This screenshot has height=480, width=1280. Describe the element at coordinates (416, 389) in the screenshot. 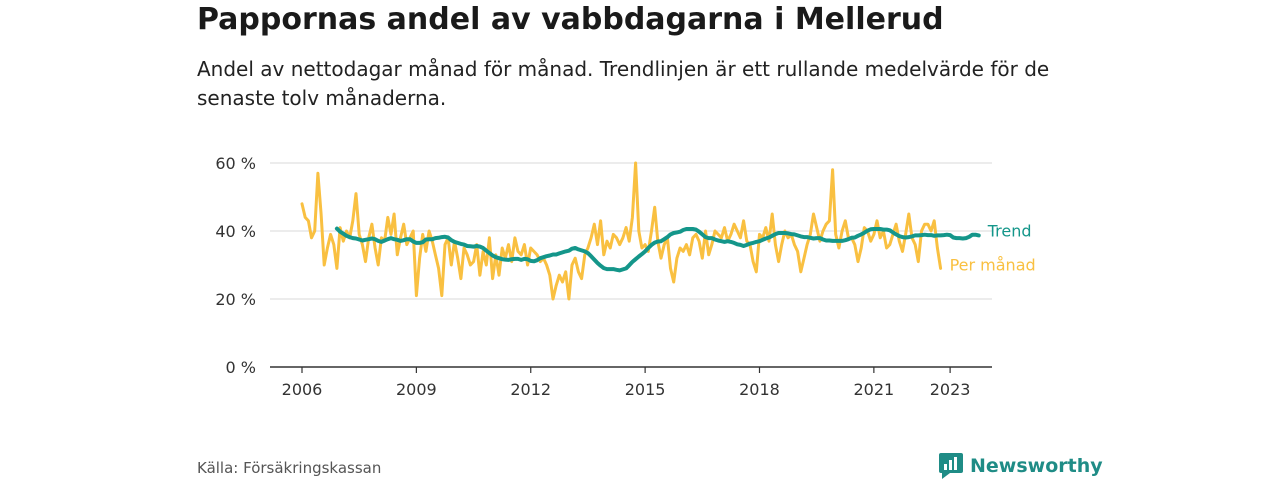

I see `x-tick-label: 2009` at that location.